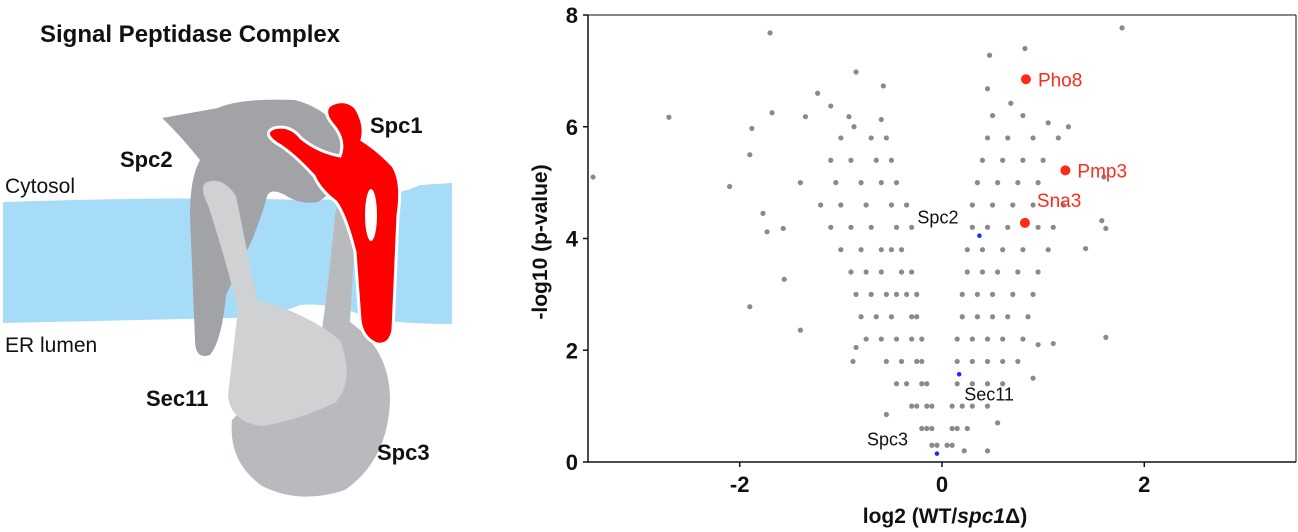 Image resolution: width=1298 pixels, height=532 pixels. I want to click on x-tick-label: 0, so click(942, 484).